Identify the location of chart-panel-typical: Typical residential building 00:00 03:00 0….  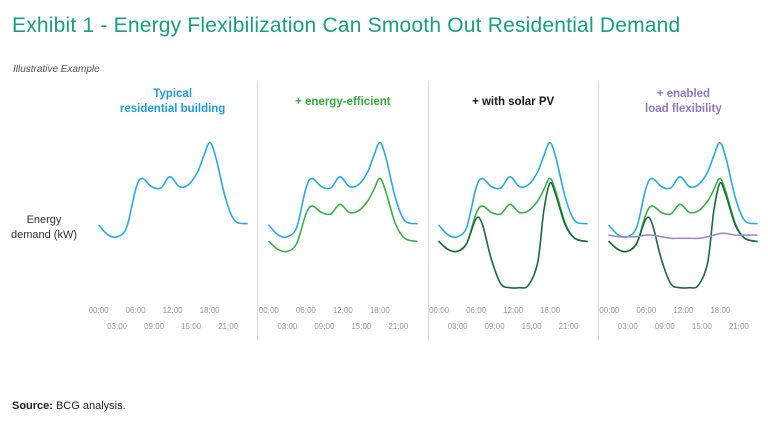
(172, 210).